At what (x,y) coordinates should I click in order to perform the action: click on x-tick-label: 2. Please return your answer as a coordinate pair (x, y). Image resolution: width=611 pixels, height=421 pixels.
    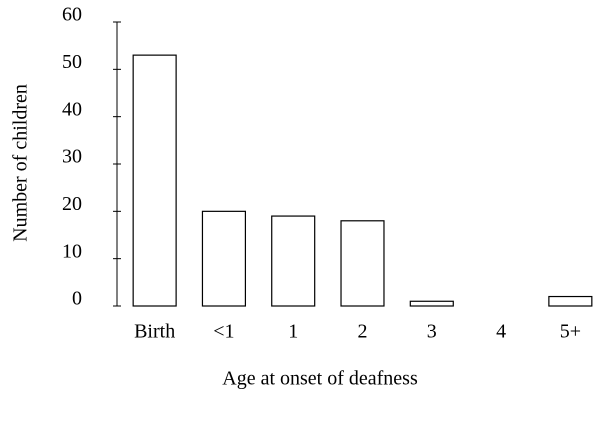
    Looking at the image, I should click on (363, 332).